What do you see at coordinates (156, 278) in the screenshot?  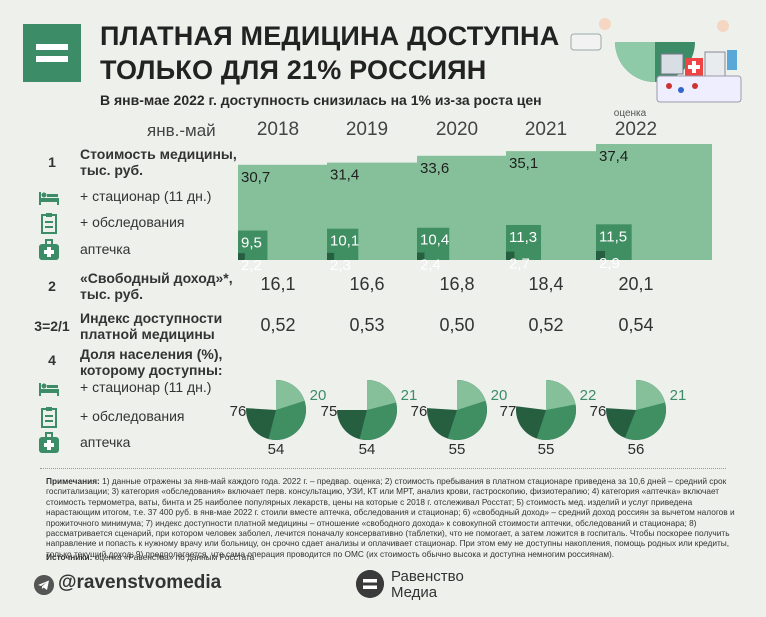 I see `row-2-label-a: «Свободный доход»*,` at bounding box center [156, 278].